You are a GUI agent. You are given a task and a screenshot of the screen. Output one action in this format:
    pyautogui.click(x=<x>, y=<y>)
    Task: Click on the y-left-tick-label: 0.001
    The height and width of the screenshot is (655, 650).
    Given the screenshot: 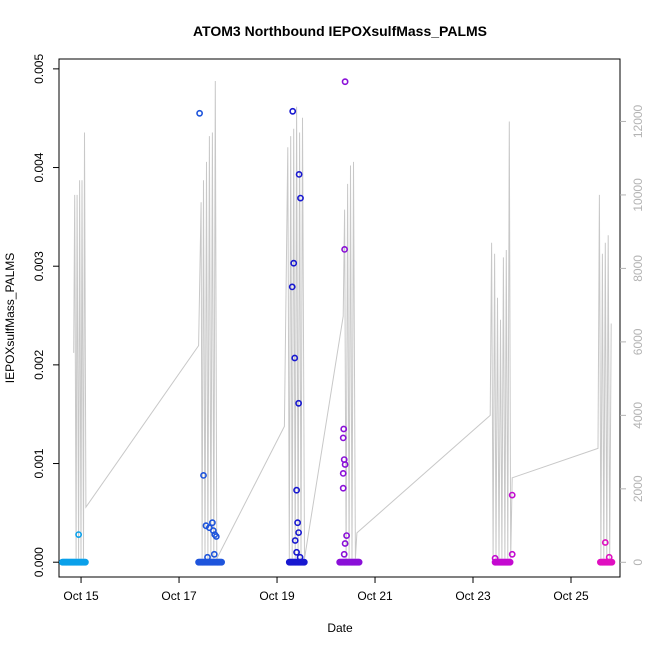 What is the action you would take?
    pyautogui.click(x=39, y=463)
    